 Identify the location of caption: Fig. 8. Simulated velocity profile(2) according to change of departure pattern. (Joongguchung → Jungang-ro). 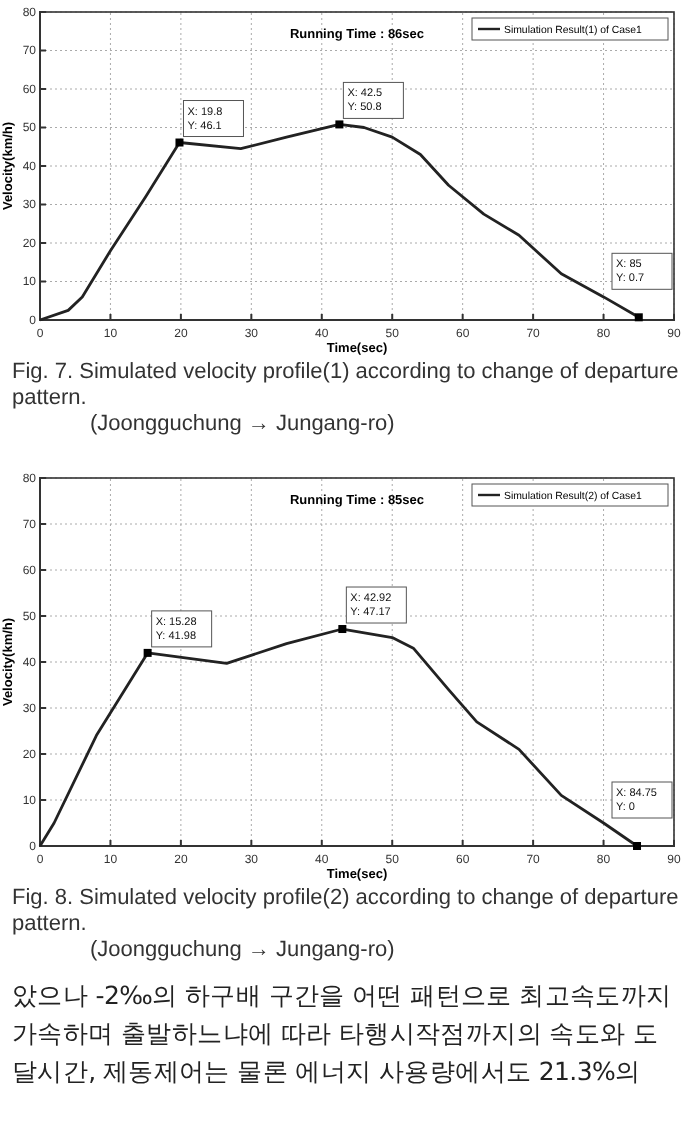
(346, 925).